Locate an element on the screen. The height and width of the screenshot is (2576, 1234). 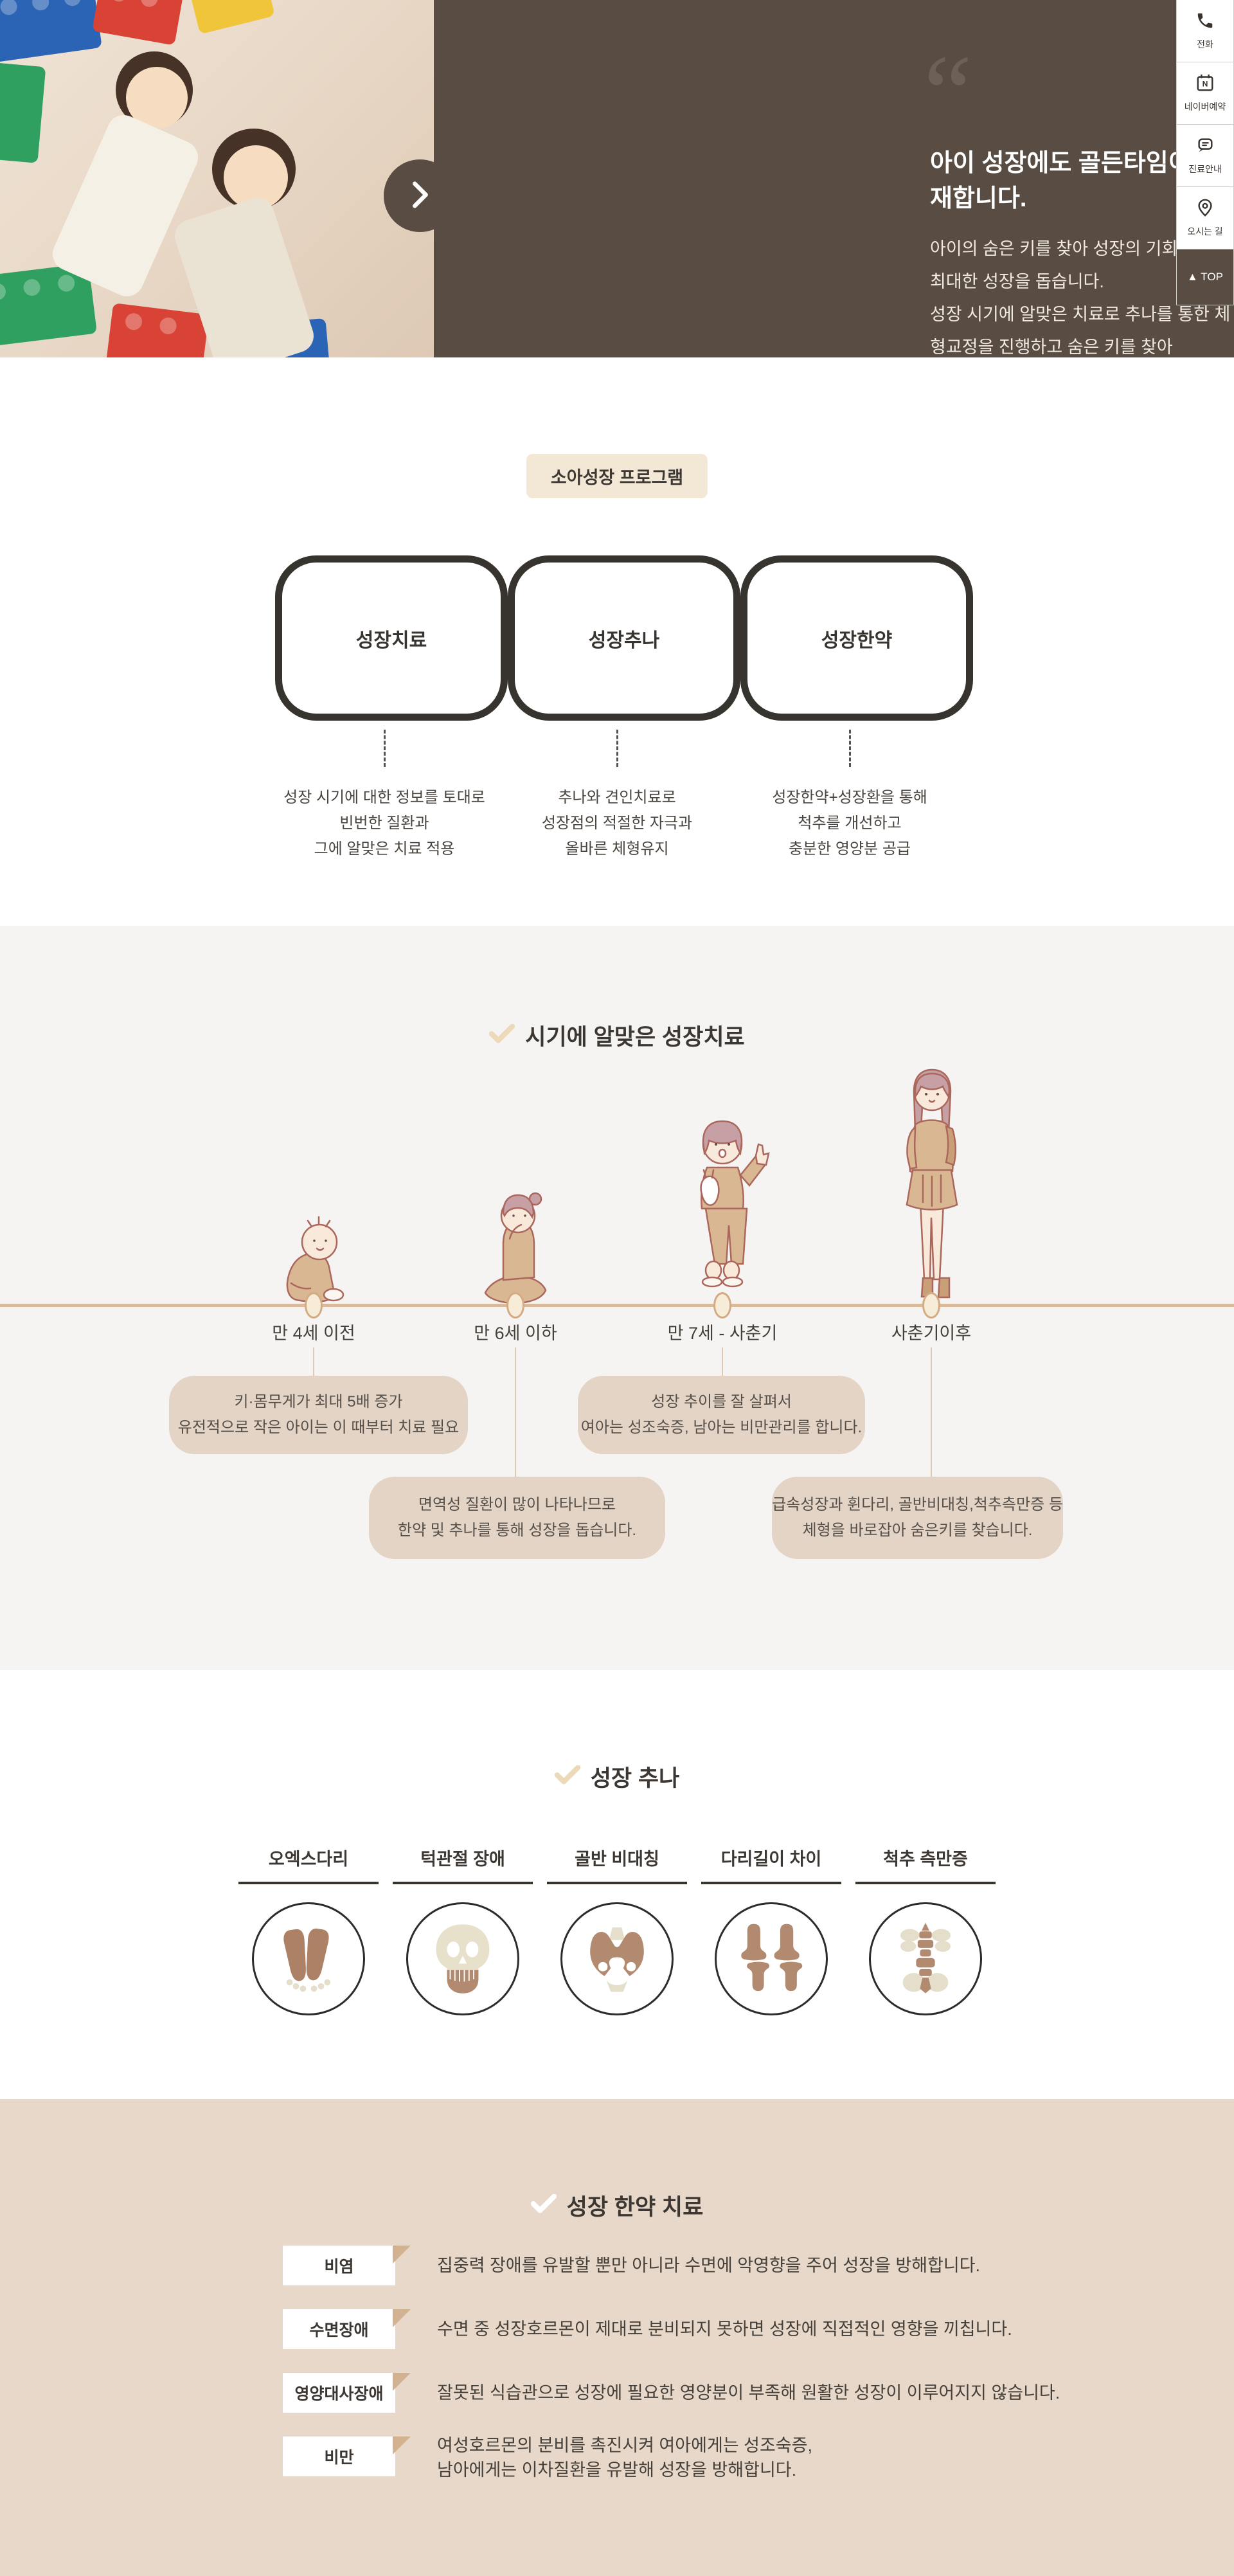
quick-menu-item-phone: 전화 is located at coordinates (1205, 31).